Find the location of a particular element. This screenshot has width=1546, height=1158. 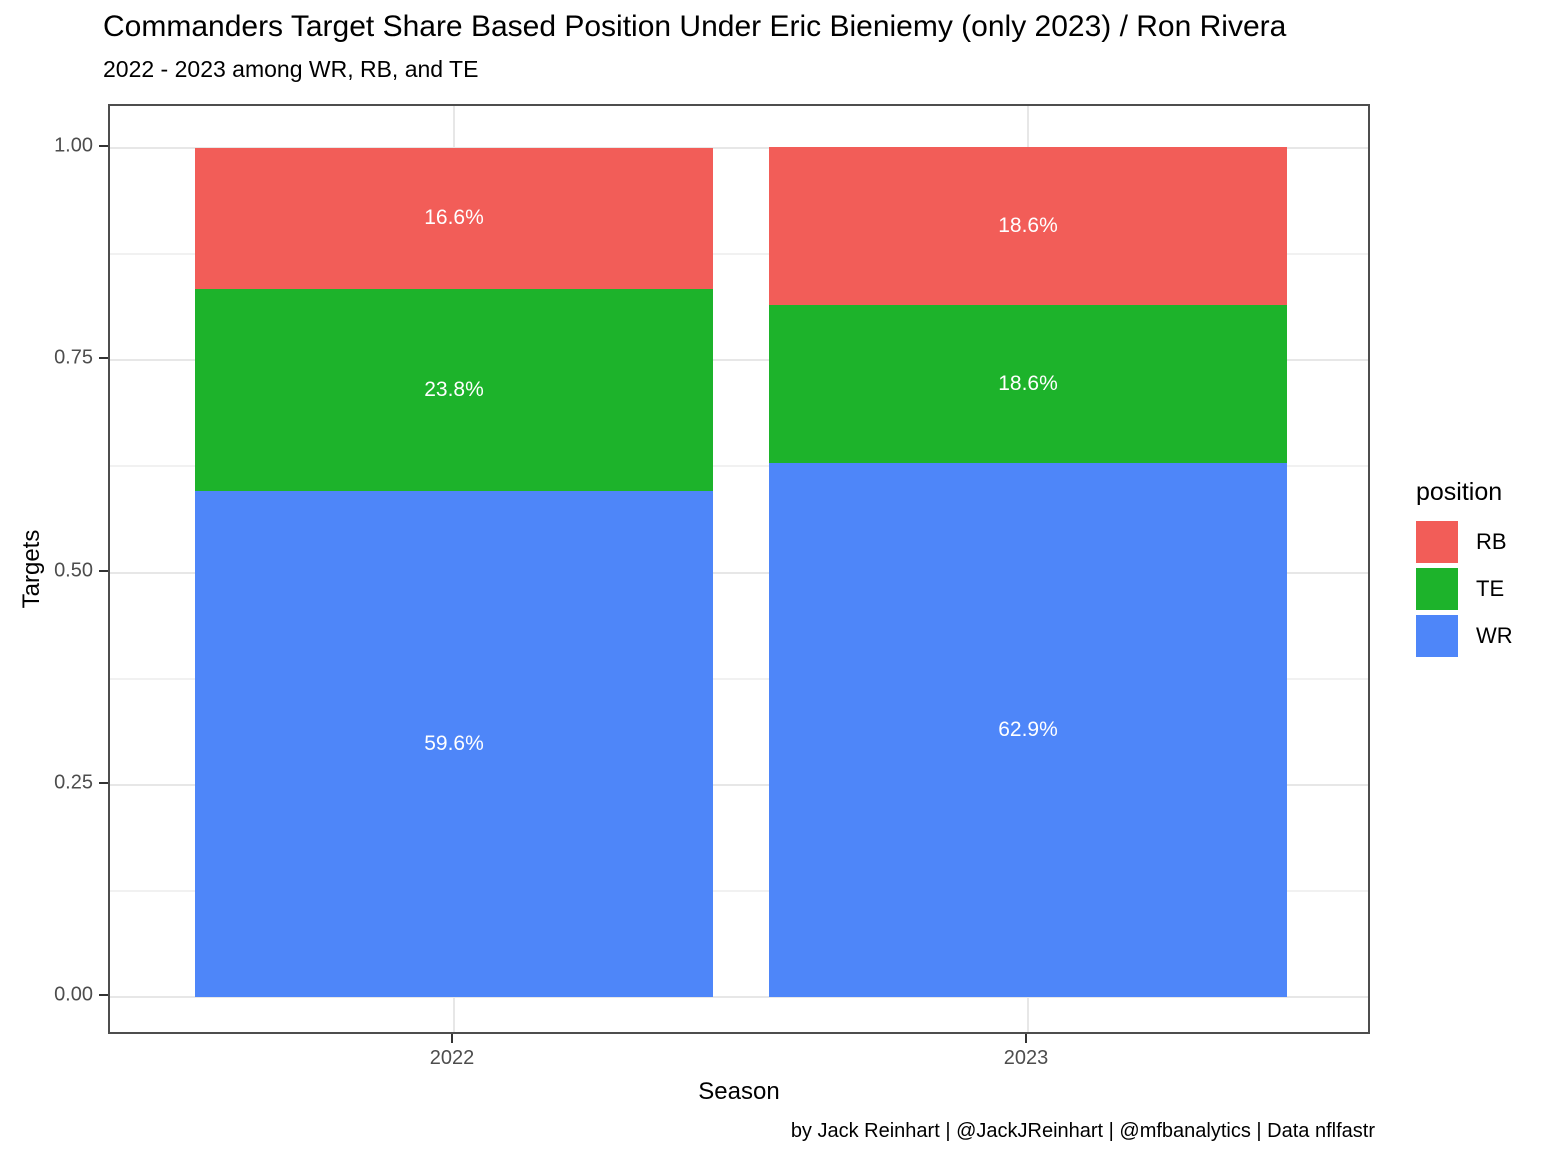

legend-swatch-te is located at coordinates (1437, 589).